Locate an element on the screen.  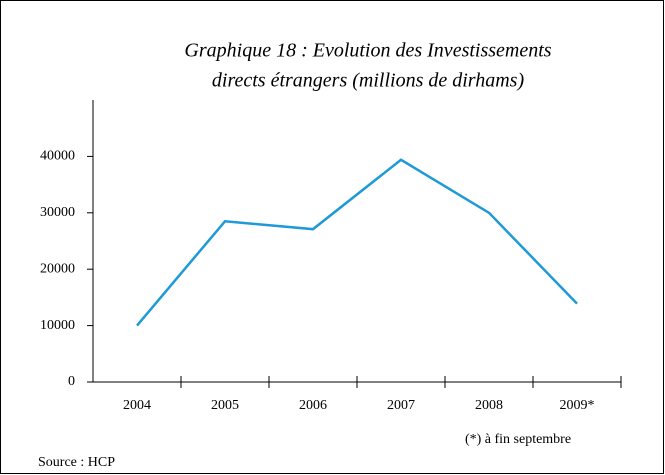
y-tick-label: 30000 is located at coordinates (57, 212).